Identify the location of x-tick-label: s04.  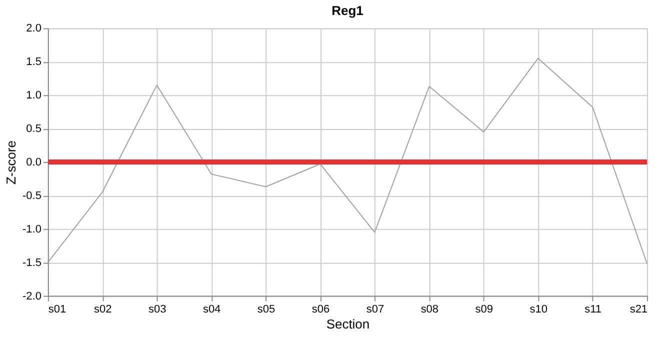
(211, 309).